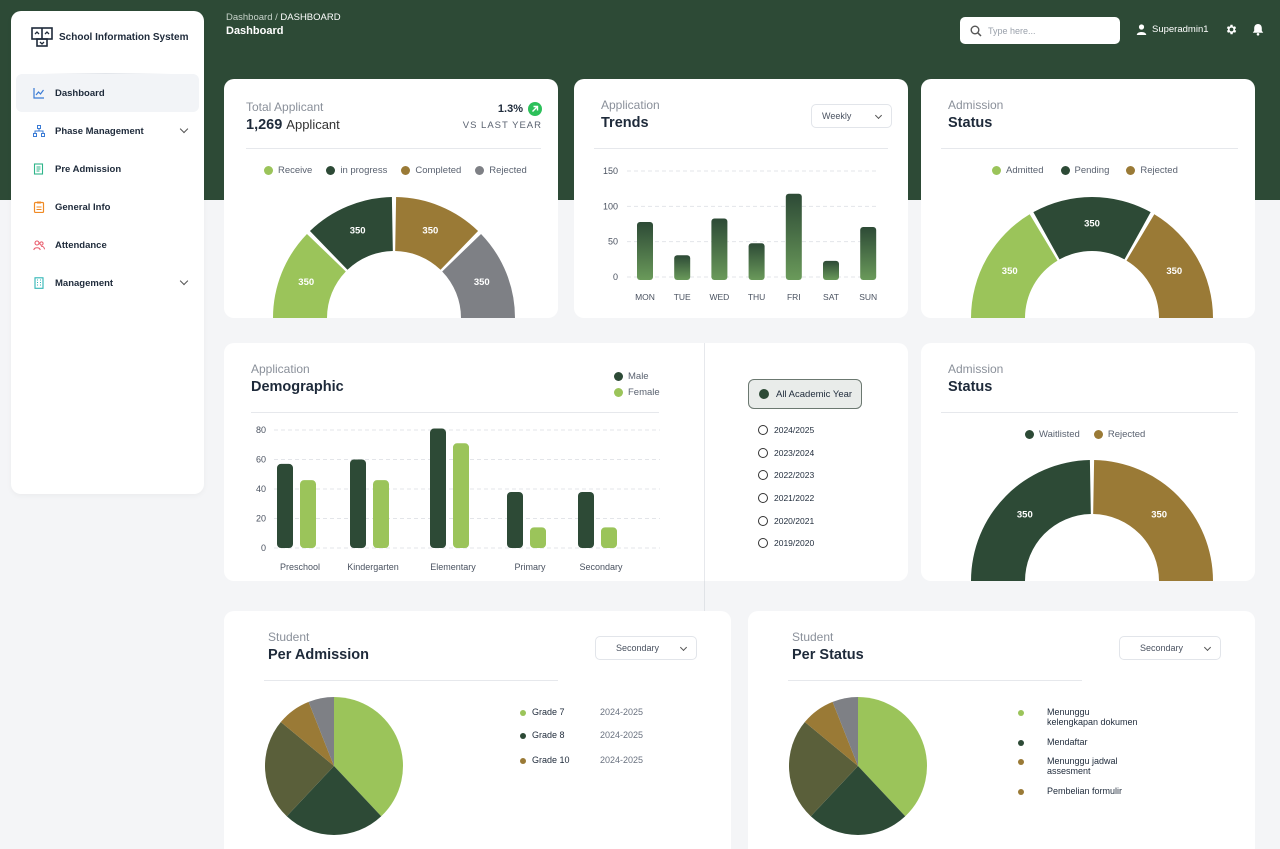 Image resolution: width=1280 pixels, height=849 pixels. I want to click on legend-item: Waitlisted, so click(1052, 434).